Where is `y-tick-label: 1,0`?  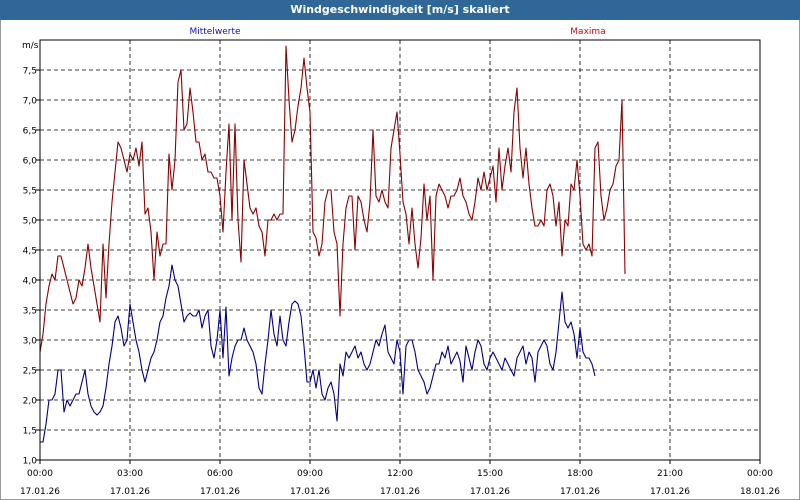
y-tick-label: 1,0 is located at coordinates (30, 462).